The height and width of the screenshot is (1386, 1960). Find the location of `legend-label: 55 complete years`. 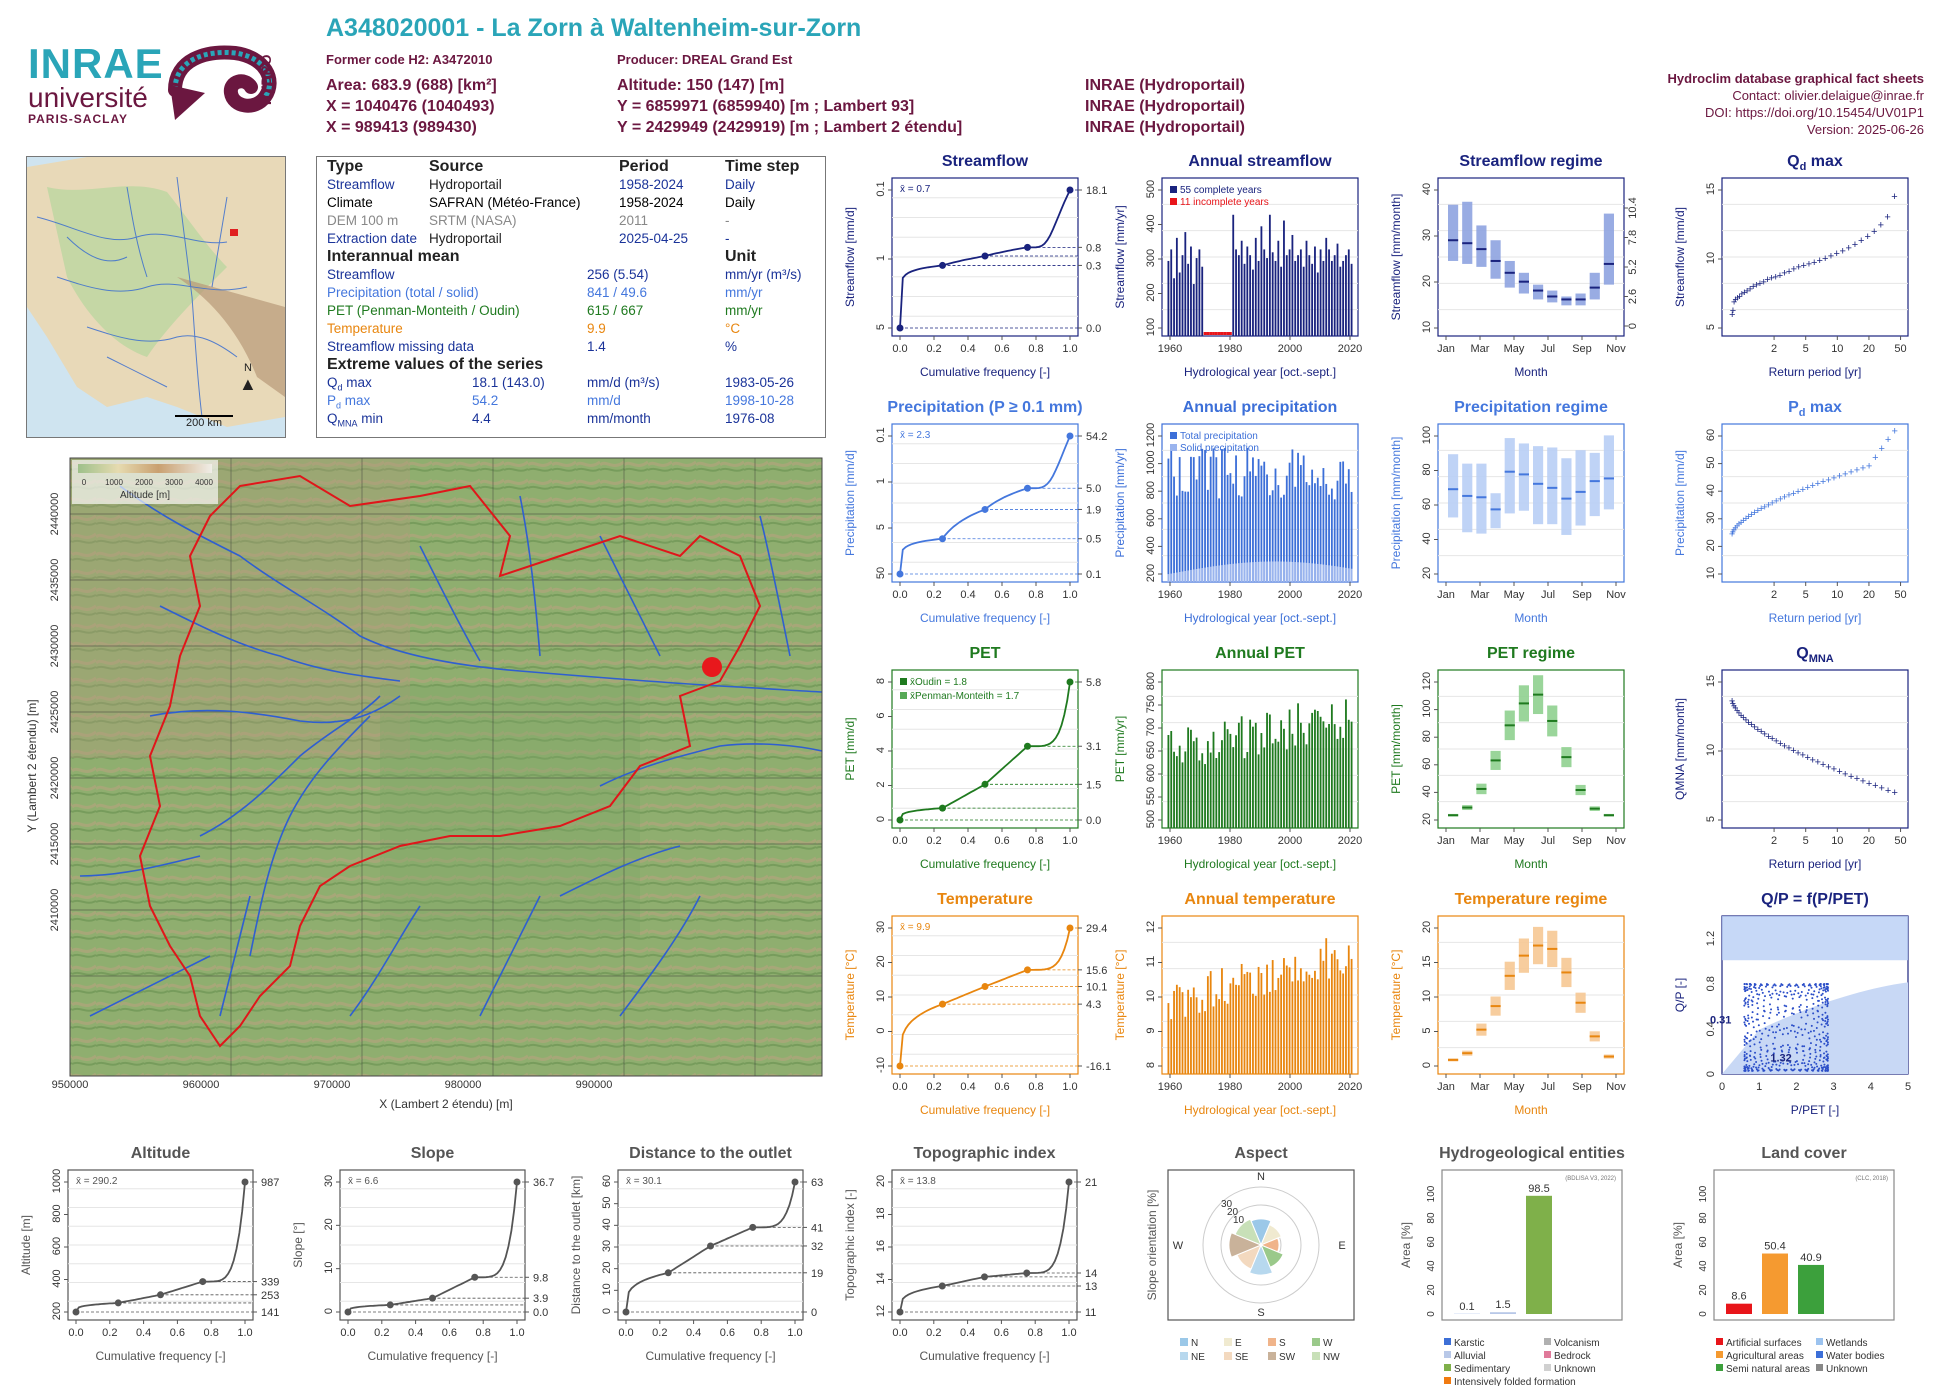

legend-label: 55 complete years is located at coordinates (1221, 190).